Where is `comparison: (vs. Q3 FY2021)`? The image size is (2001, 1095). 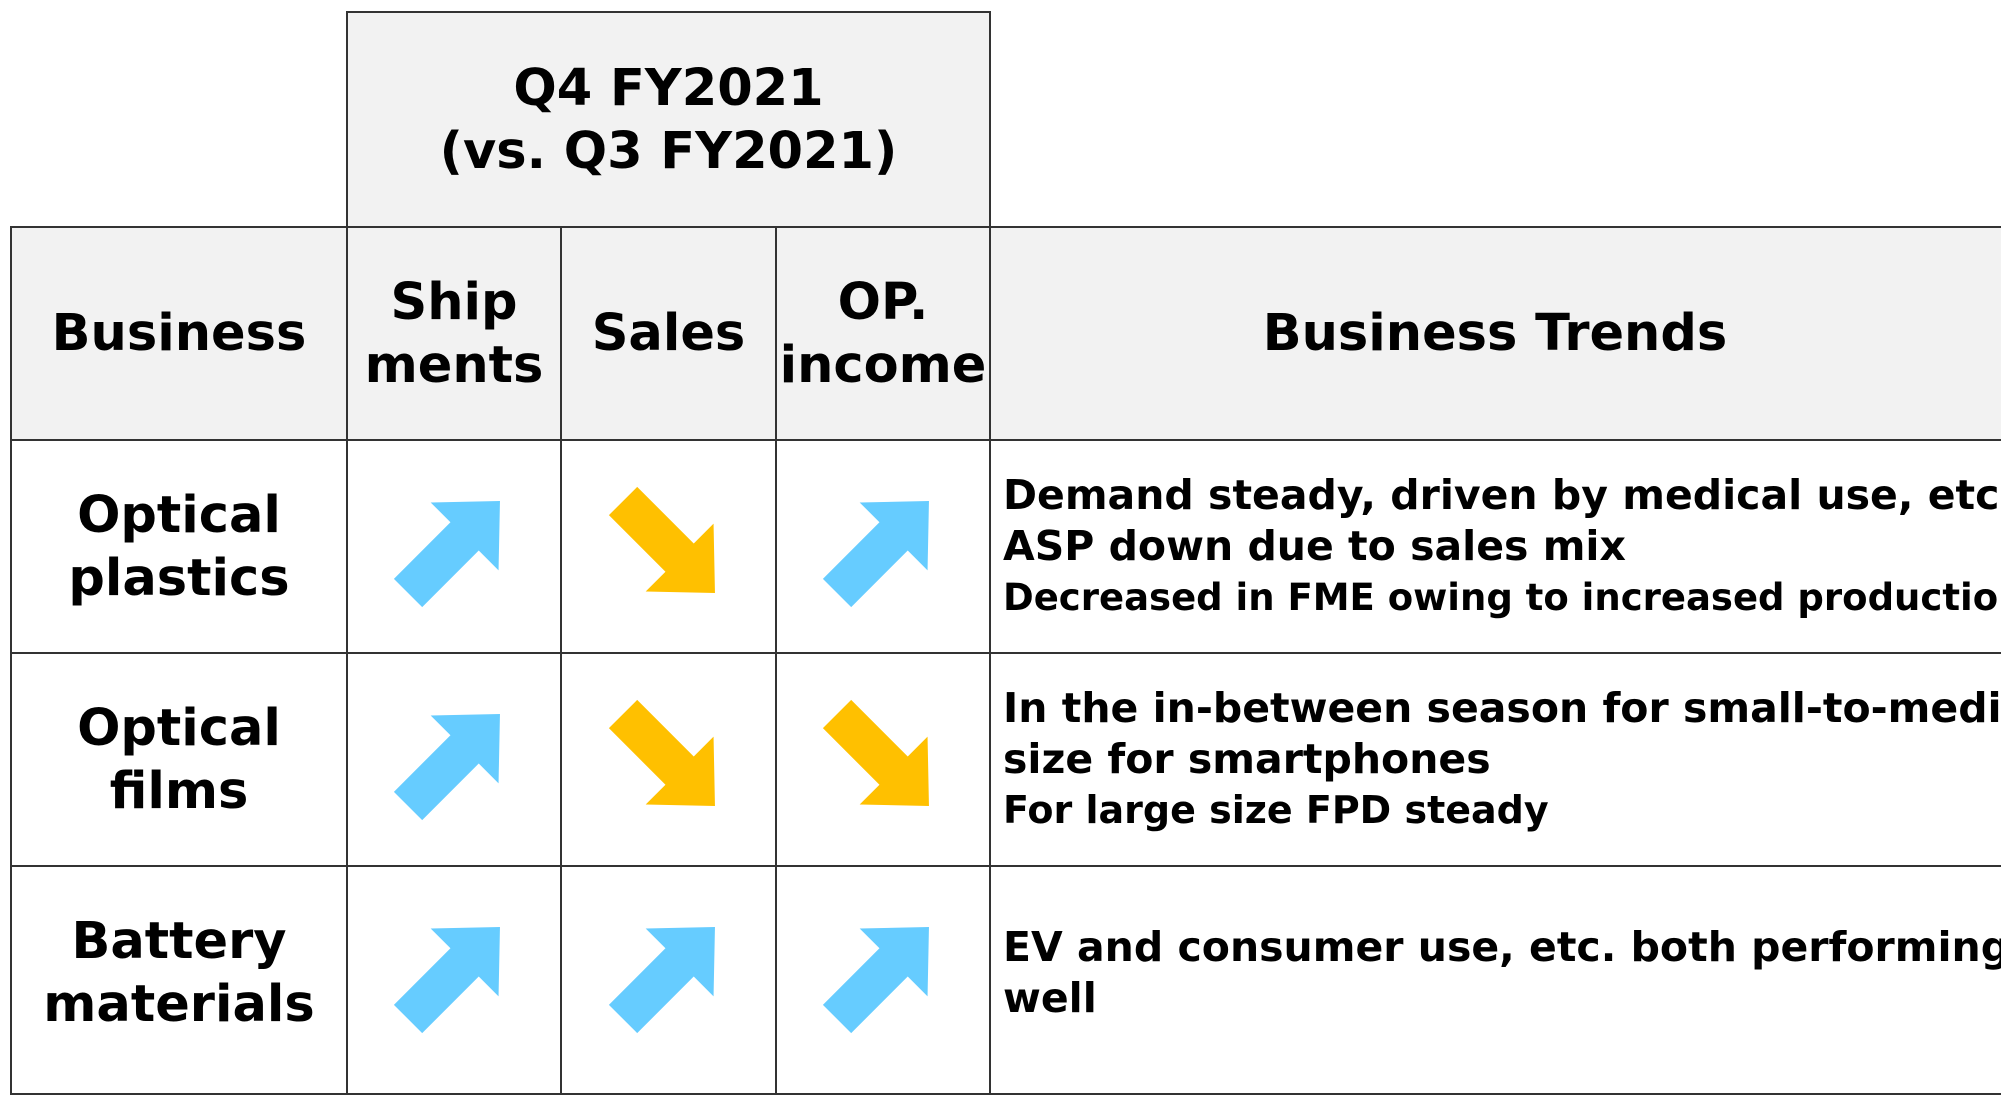
comparison: (vs. Q3 FY2021) is located at coordinates (668, 151).